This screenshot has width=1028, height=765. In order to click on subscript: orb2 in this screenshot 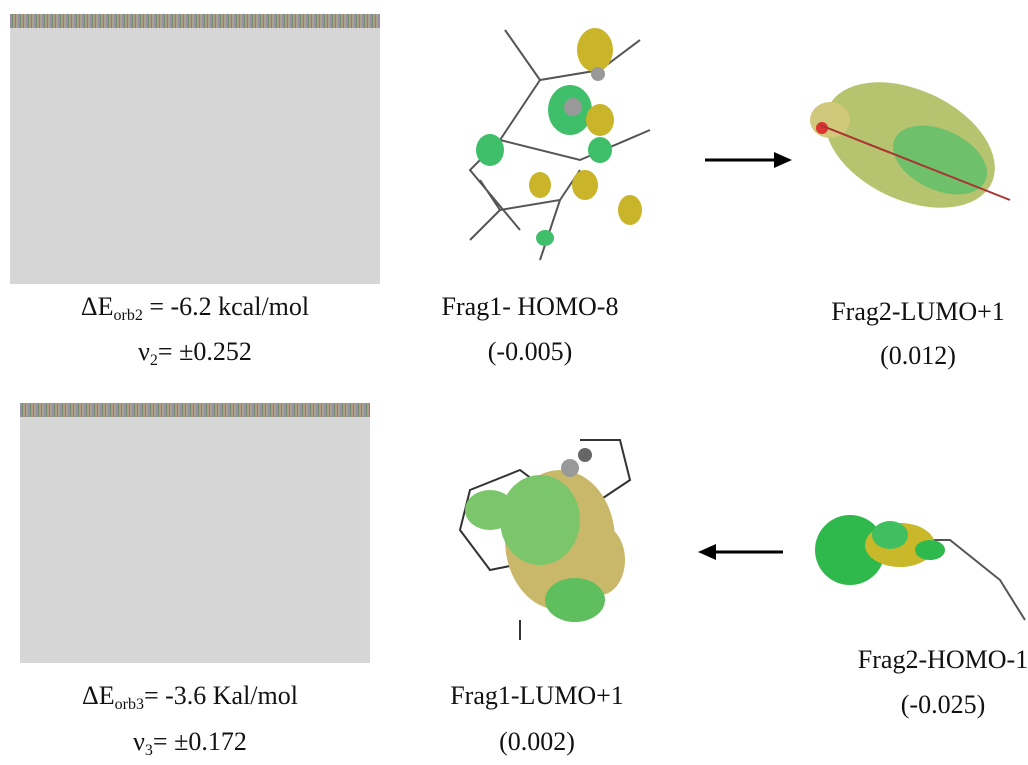, I will do `click(128, 315)`.